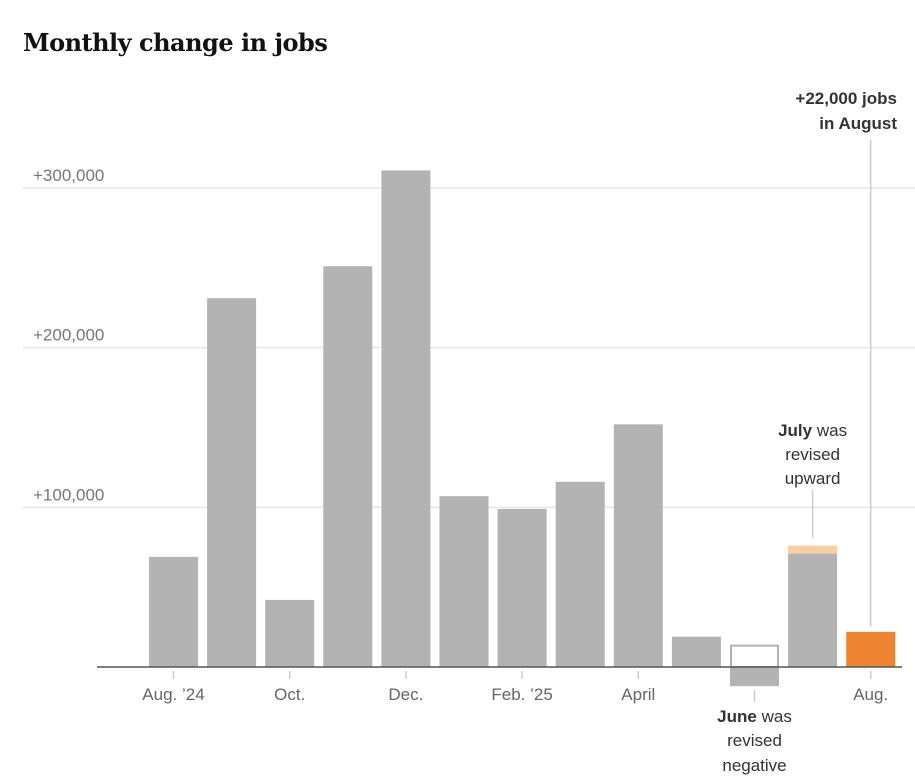  What do you see at coordinates (175, 42) in the screenshot?
I see `chart-title: Monthly change in jobs` at bounding box center [175, 42].